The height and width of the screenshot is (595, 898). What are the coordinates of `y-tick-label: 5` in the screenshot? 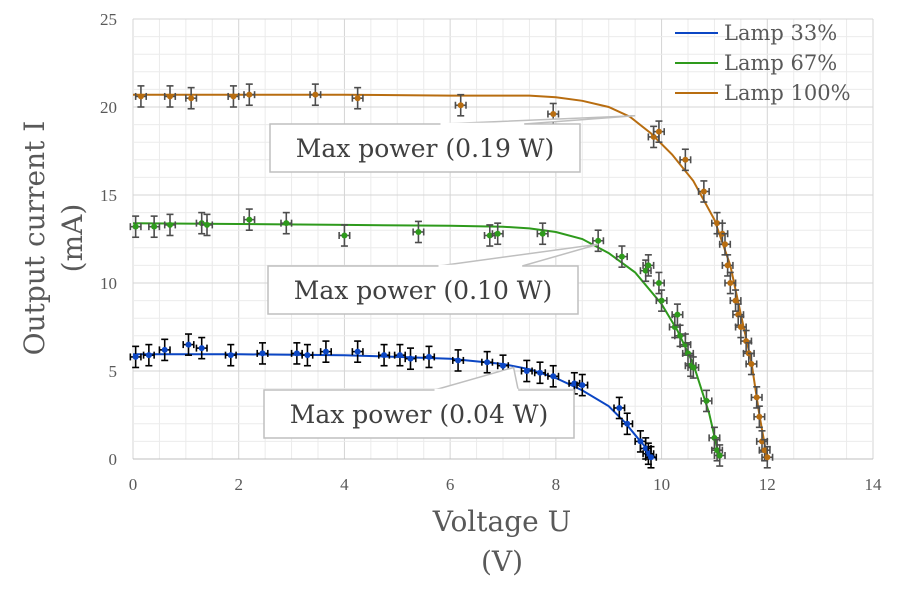 It's located at (113, 371).